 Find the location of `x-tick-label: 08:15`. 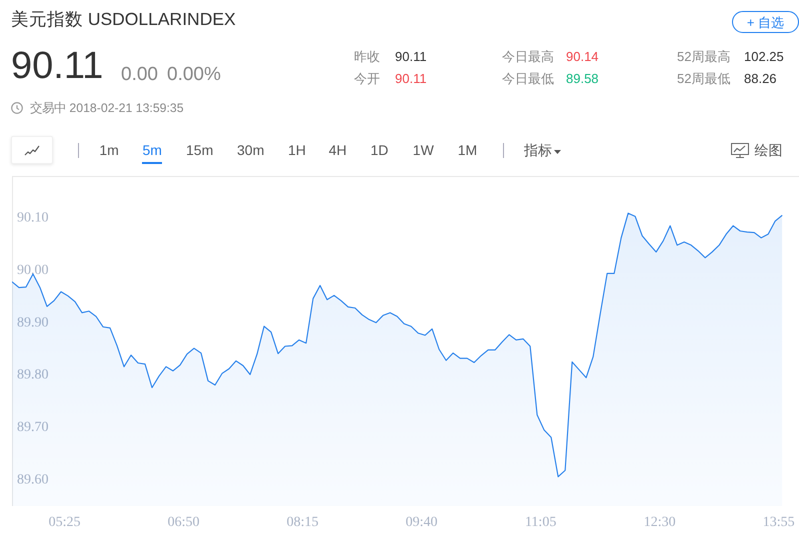

x-tick-label: 08:15 is located at coordinates (302, 522).